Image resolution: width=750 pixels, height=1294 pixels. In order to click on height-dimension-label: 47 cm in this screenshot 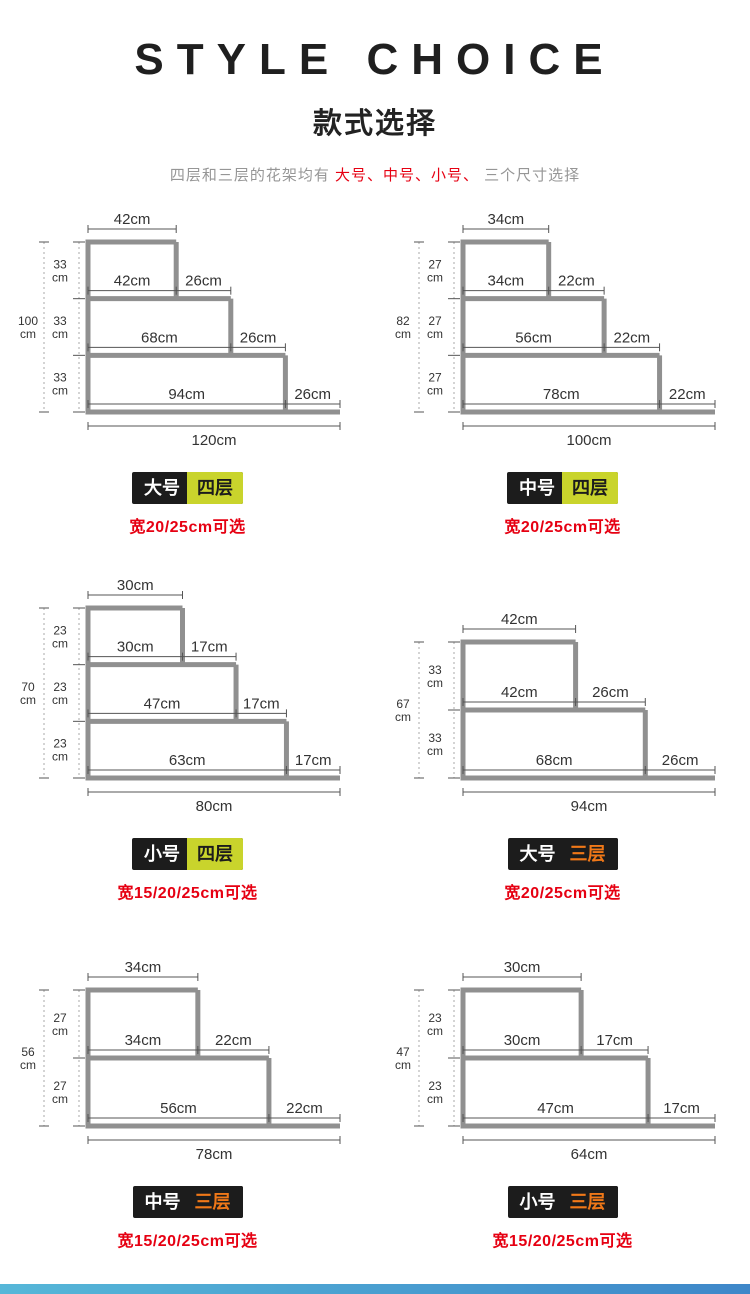, I will do `click(403, 1058)`.